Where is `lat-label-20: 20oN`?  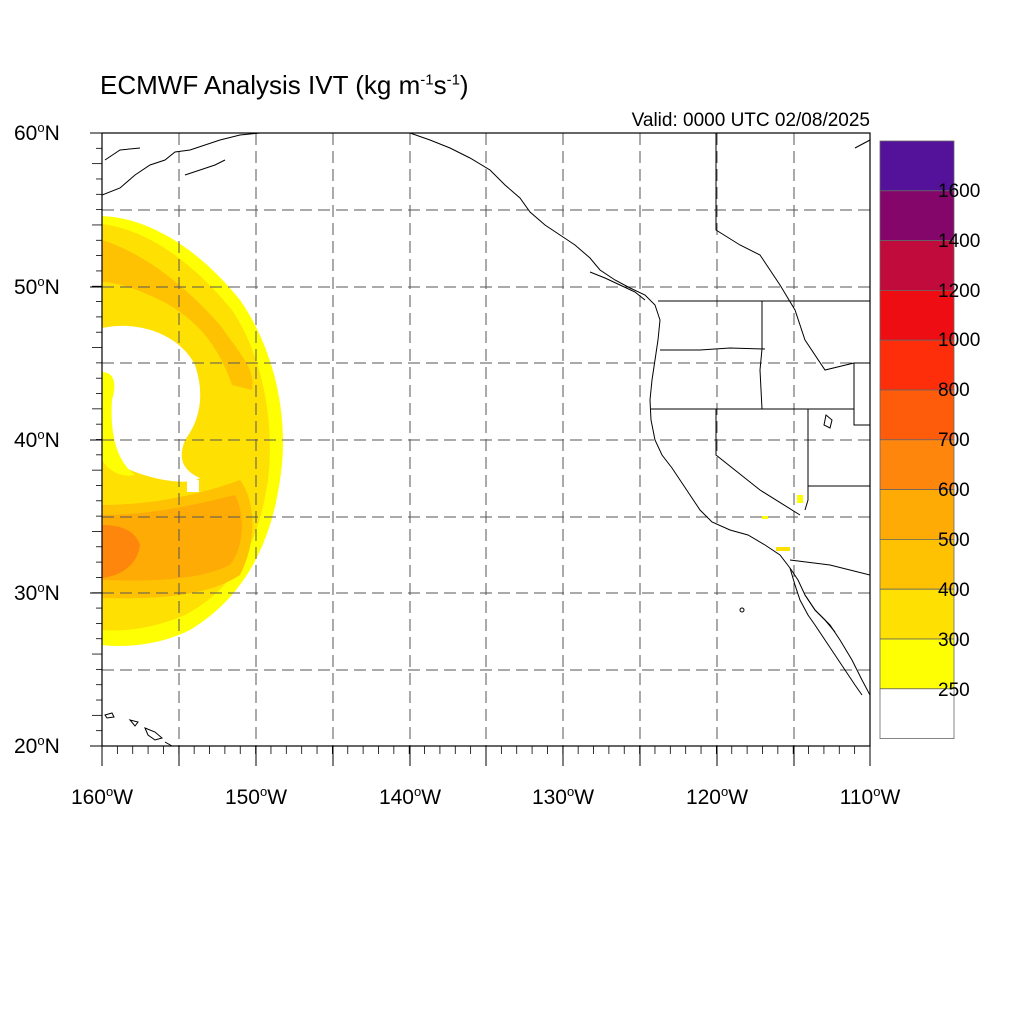 lat-label-20: 20oN is located at coordinates (37, 745).